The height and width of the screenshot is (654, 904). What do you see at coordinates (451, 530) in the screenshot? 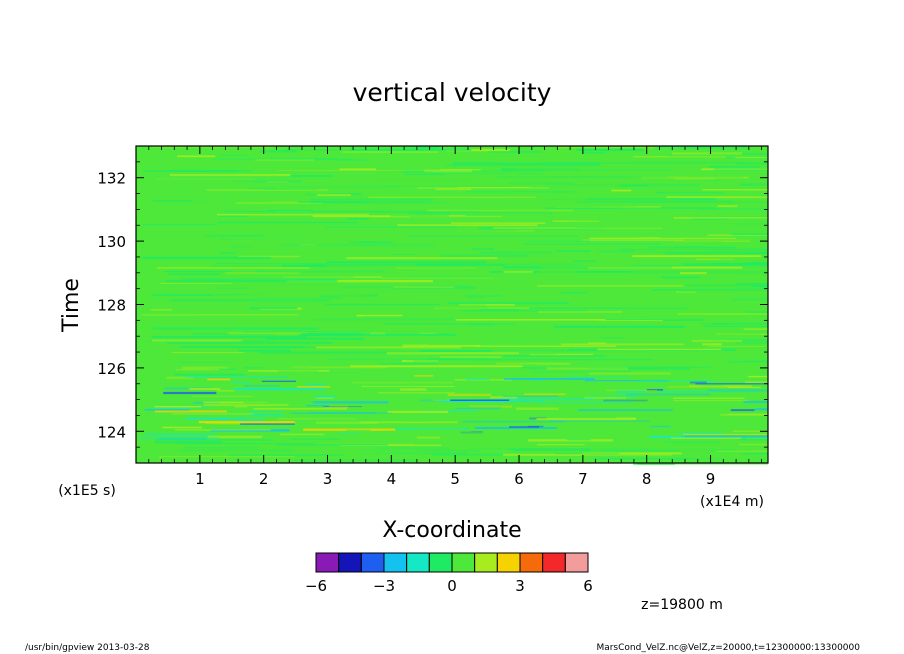
I see `x-axis-label: X-coordinate` at bounding box center [451, 530].